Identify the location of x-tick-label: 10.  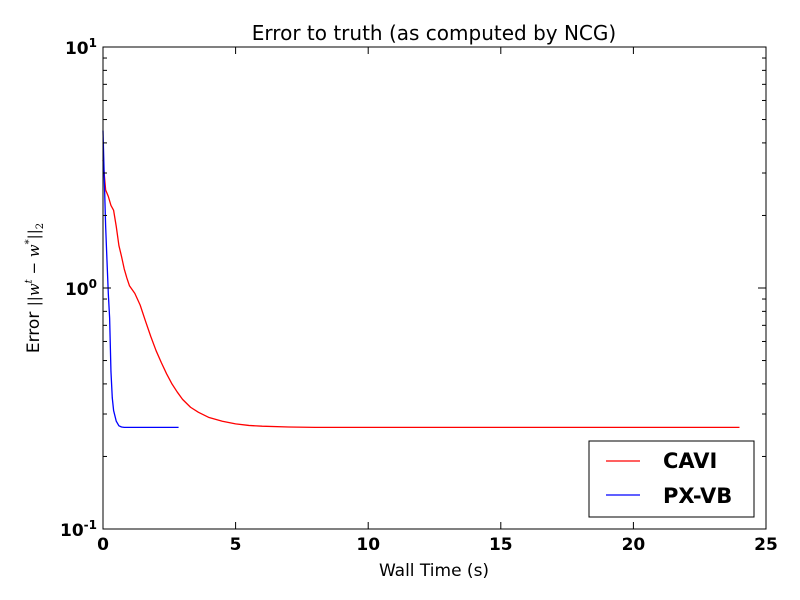
(368, 545).